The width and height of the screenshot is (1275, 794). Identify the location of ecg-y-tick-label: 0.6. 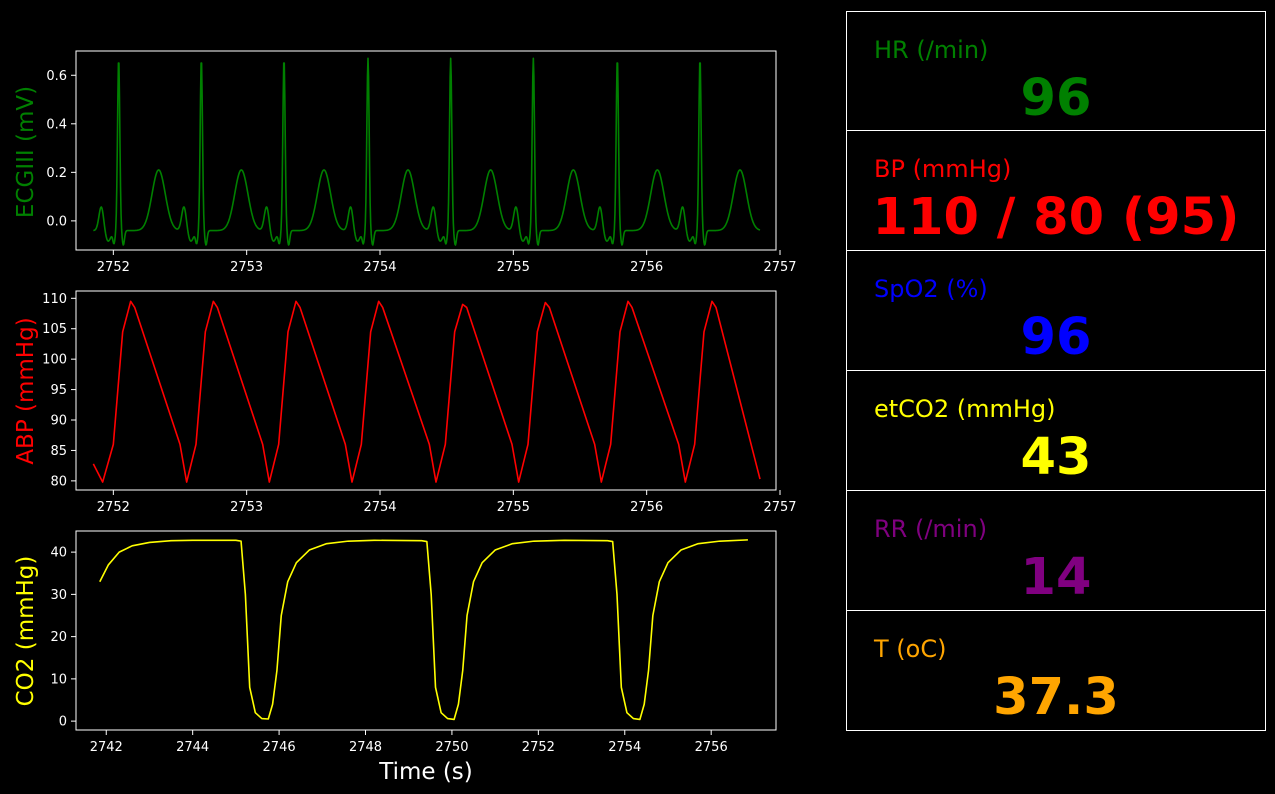
(56, 76).